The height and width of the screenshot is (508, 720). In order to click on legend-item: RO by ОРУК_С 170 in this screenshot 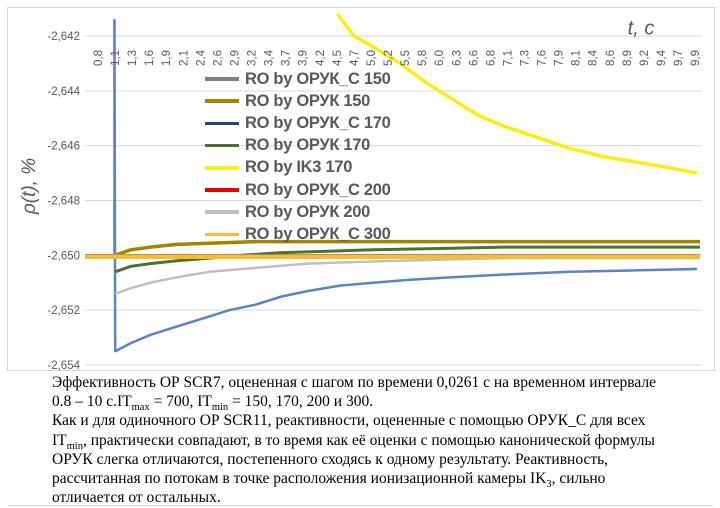, I will do `click(298, 123)`.